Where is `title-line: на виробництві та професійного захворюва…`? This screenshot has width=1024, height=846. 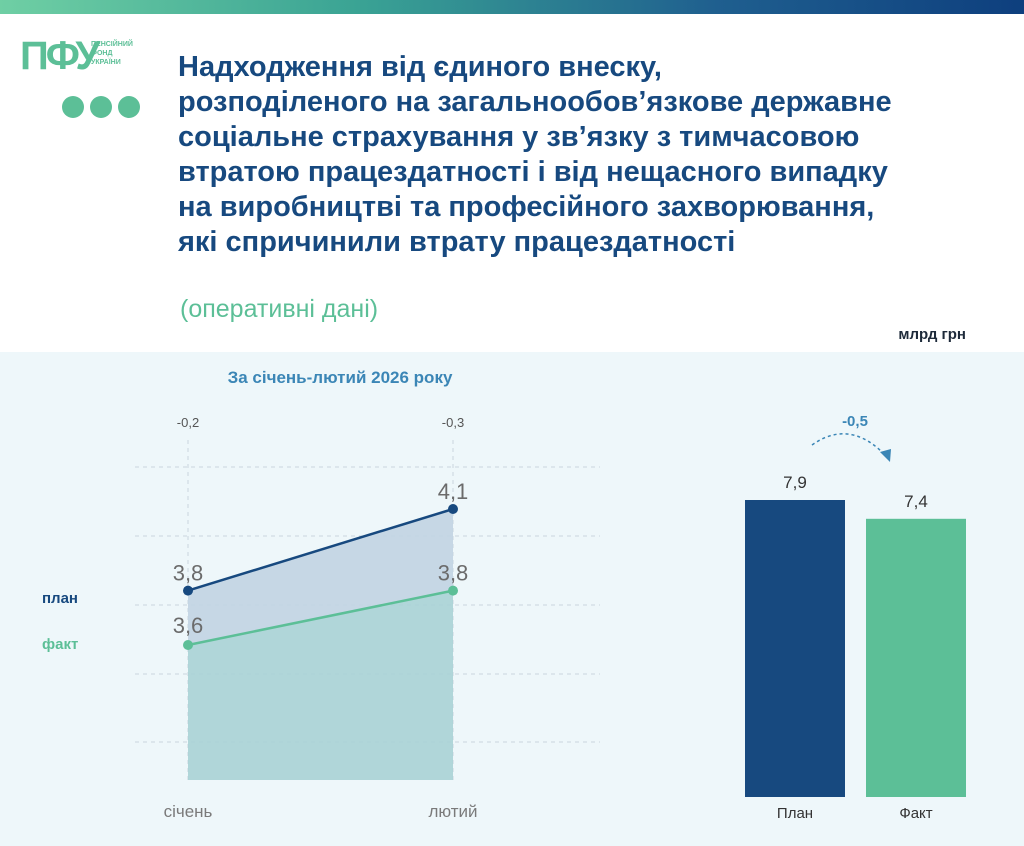 title-line: на виробництві та професійного захворюва… is located at coordinates (526, 207).